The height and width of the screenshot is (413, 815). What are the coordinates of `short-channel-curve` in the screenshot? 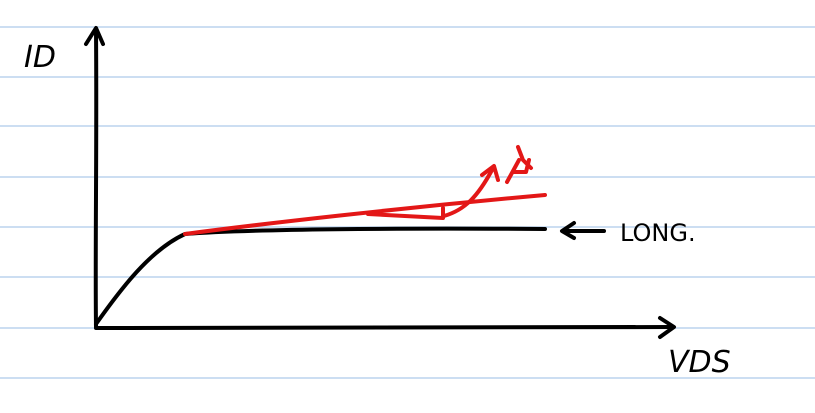 It's located at (365, 214).